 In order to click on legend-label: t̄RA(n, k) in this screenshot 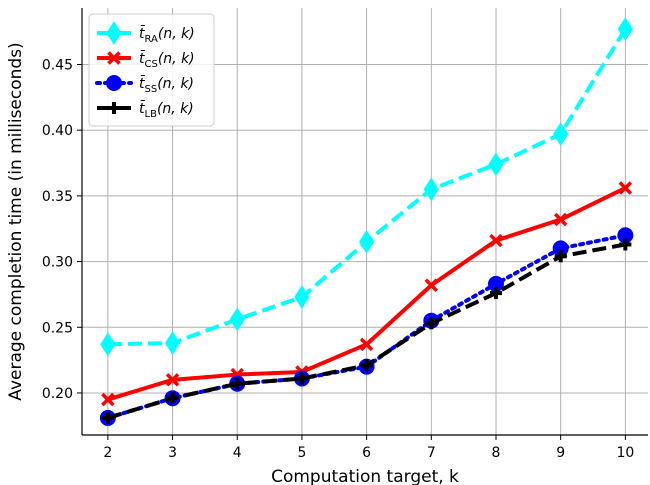, I will do `click(167, 34)`.